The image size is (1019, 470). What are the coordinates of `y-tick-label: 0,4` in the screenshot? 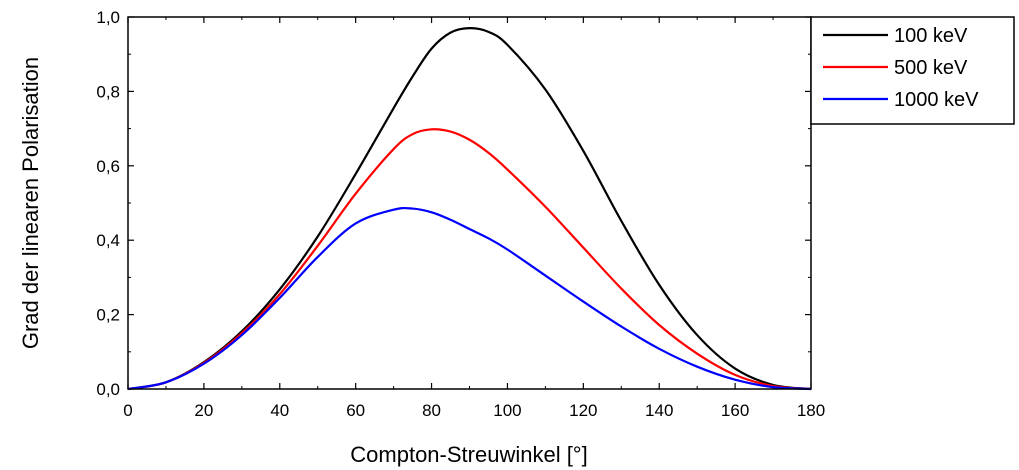 It's located at (108, 240).